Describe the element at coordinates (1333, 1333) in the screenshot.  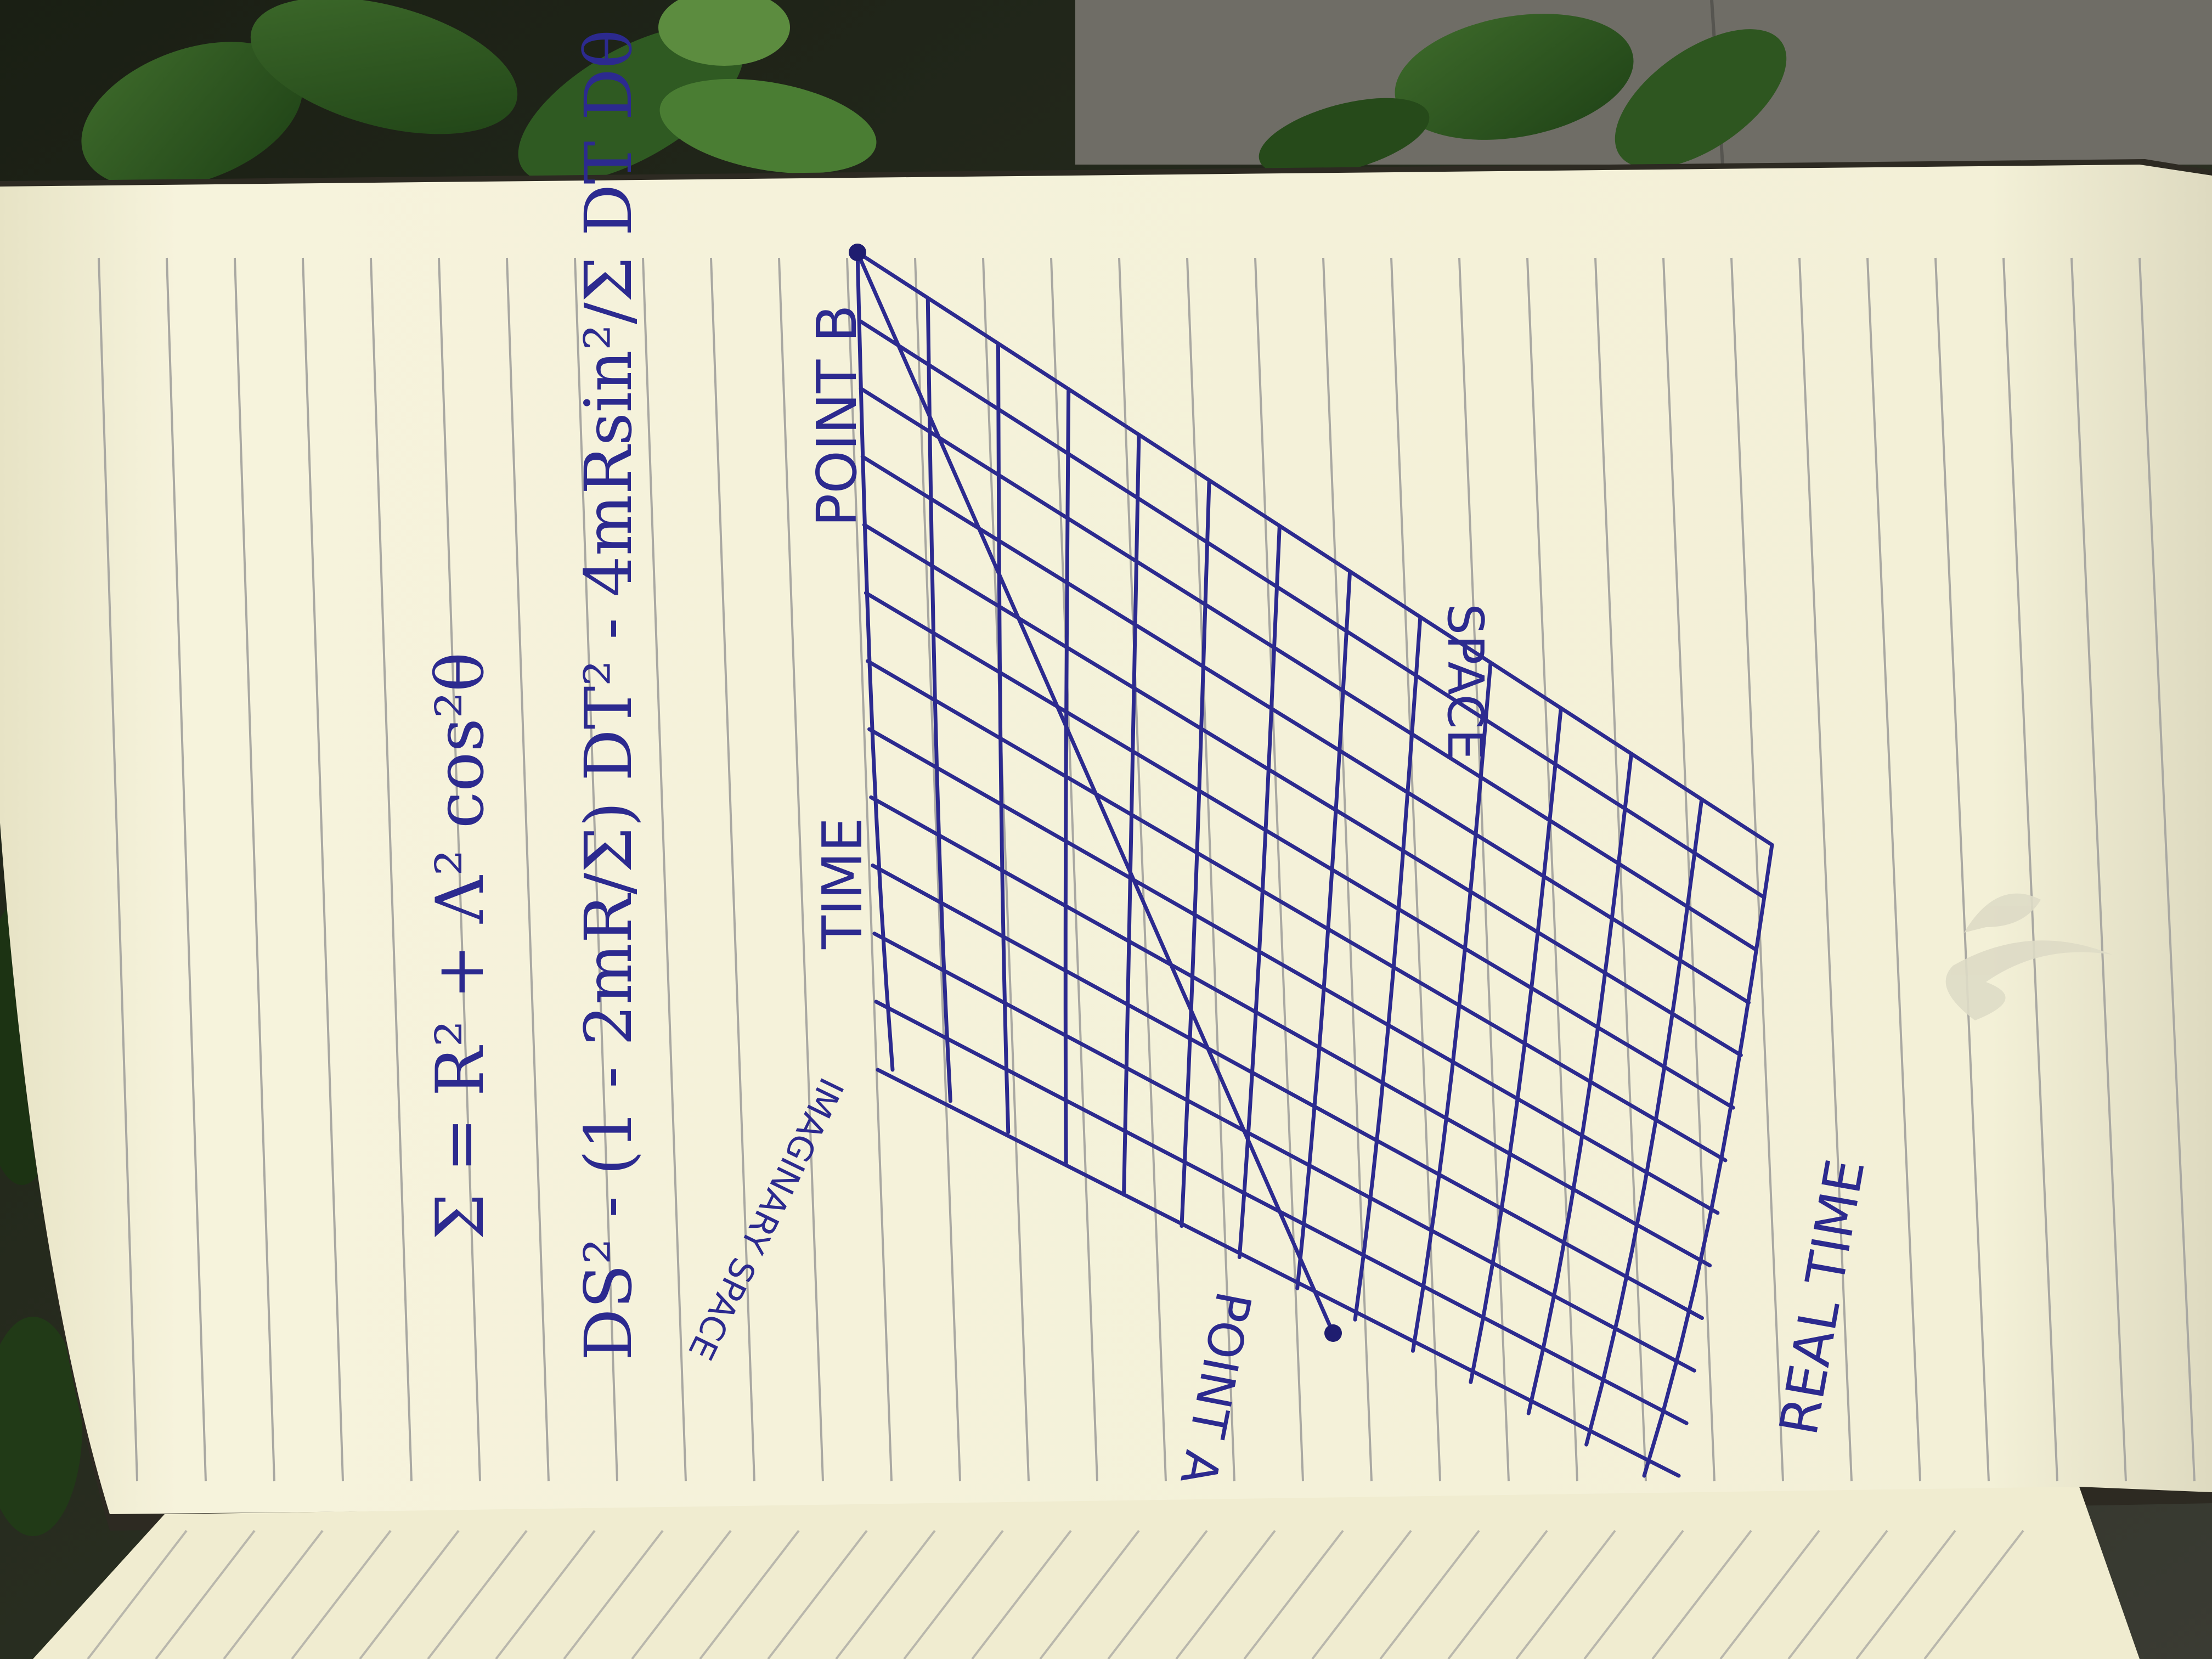
I see `point-a-dot` at that location.